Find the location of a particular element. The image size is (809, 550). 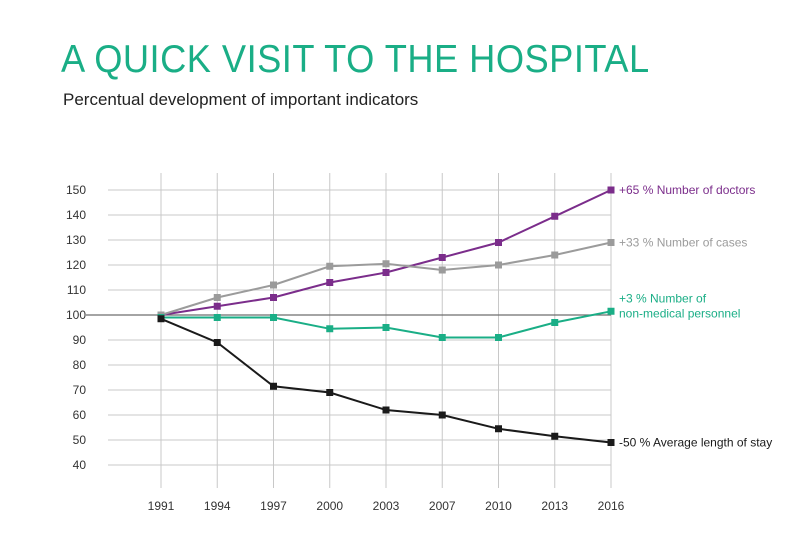

x-tick-label: 2003 is located at coordinates (386, 506).